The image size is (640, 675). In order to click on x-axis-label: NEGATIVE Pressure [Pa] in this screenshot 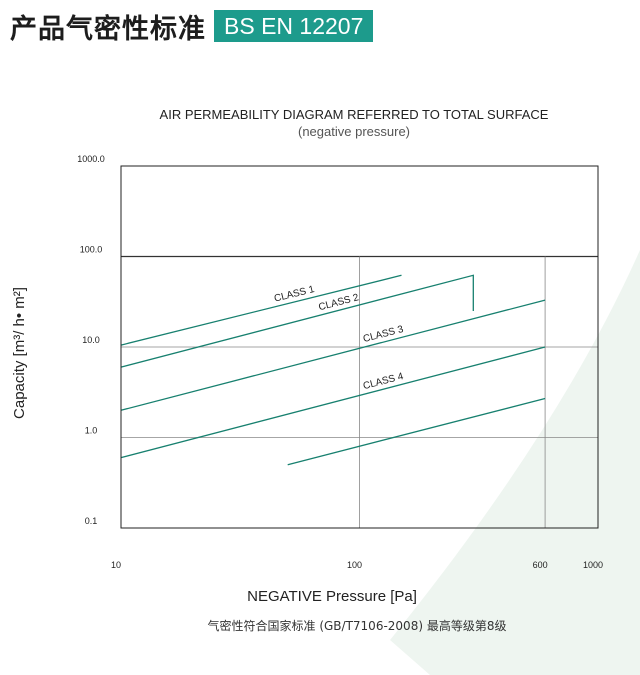, I will do `click(332, 596)`.